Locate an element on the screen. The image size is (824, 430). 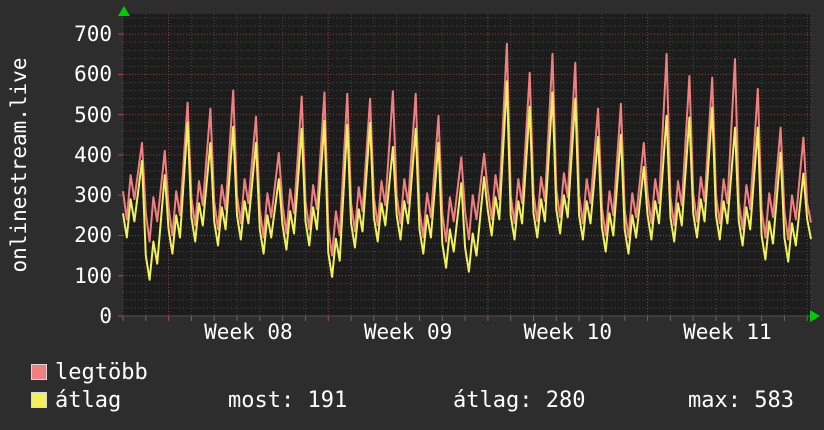
stat-max: max: 583 is located at coordinates (741, 400).